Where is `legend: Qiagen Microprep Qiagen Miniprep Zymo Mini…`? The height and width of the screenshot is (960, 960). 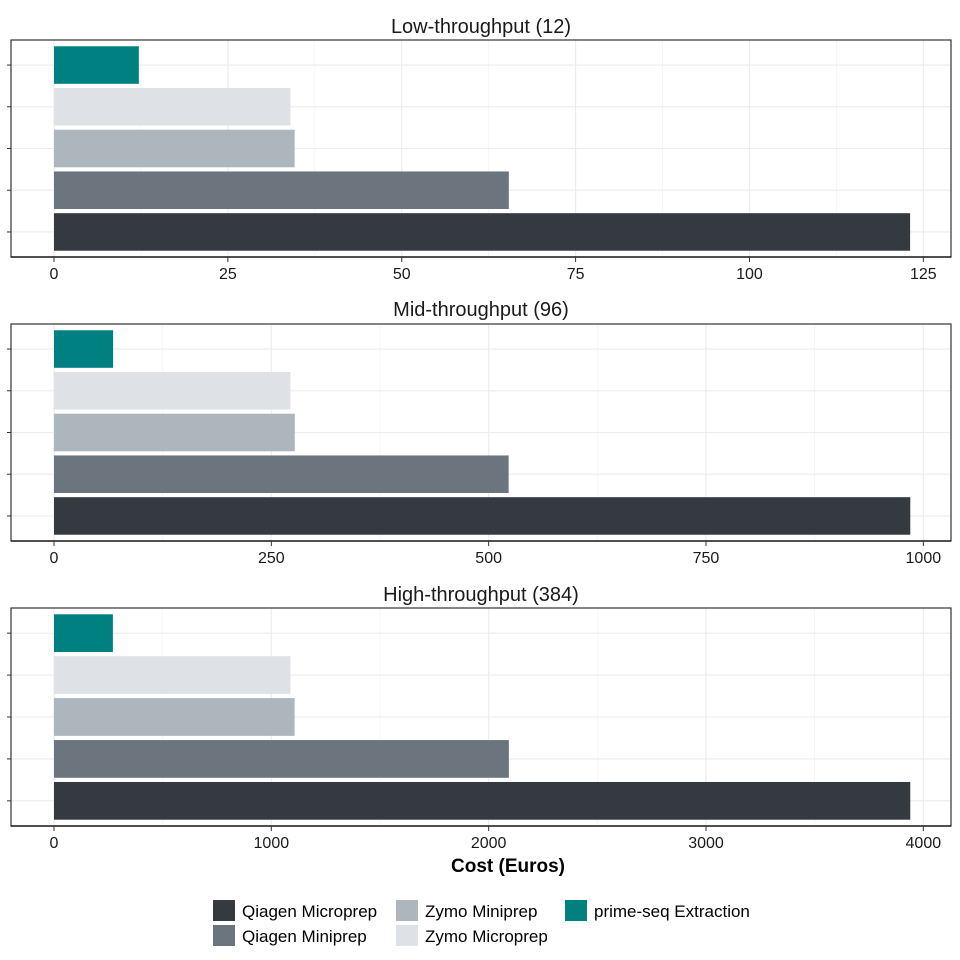
legend: Qiagen Microprep Qiagen Miniprep Zymo Mini… is located at coordinates (481, 923).